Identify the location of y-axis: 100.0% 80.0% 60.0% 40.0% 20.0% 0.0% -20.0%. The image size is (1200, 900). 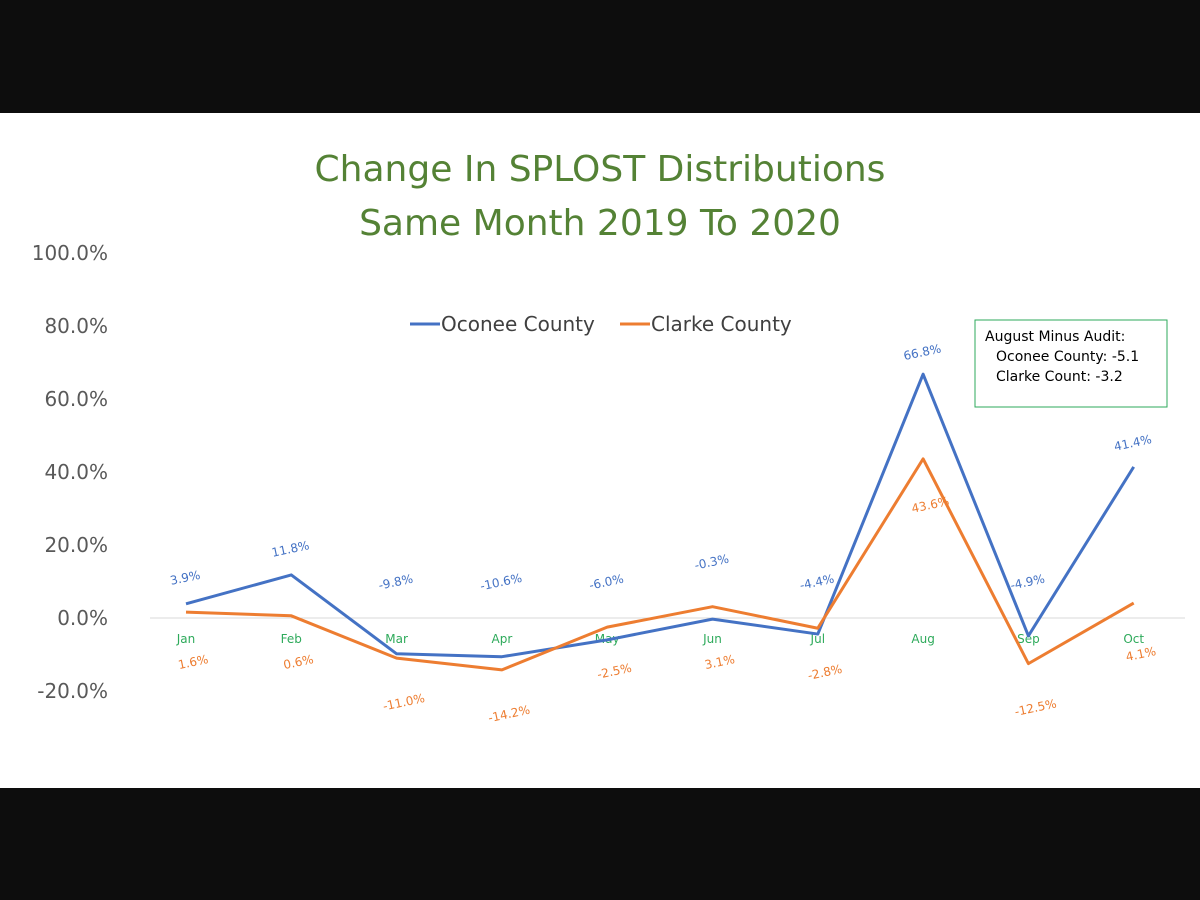
(70, 472).